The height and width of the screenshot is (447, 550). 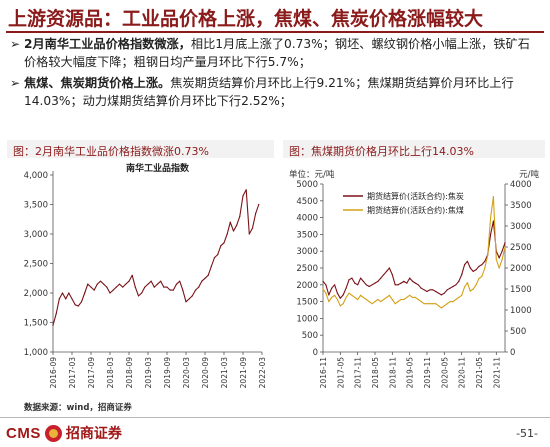 What do you see at coordinates (307, 185) in the screenshot?
I see `y-tick-label: 5000` at bounding box center [307, 185].